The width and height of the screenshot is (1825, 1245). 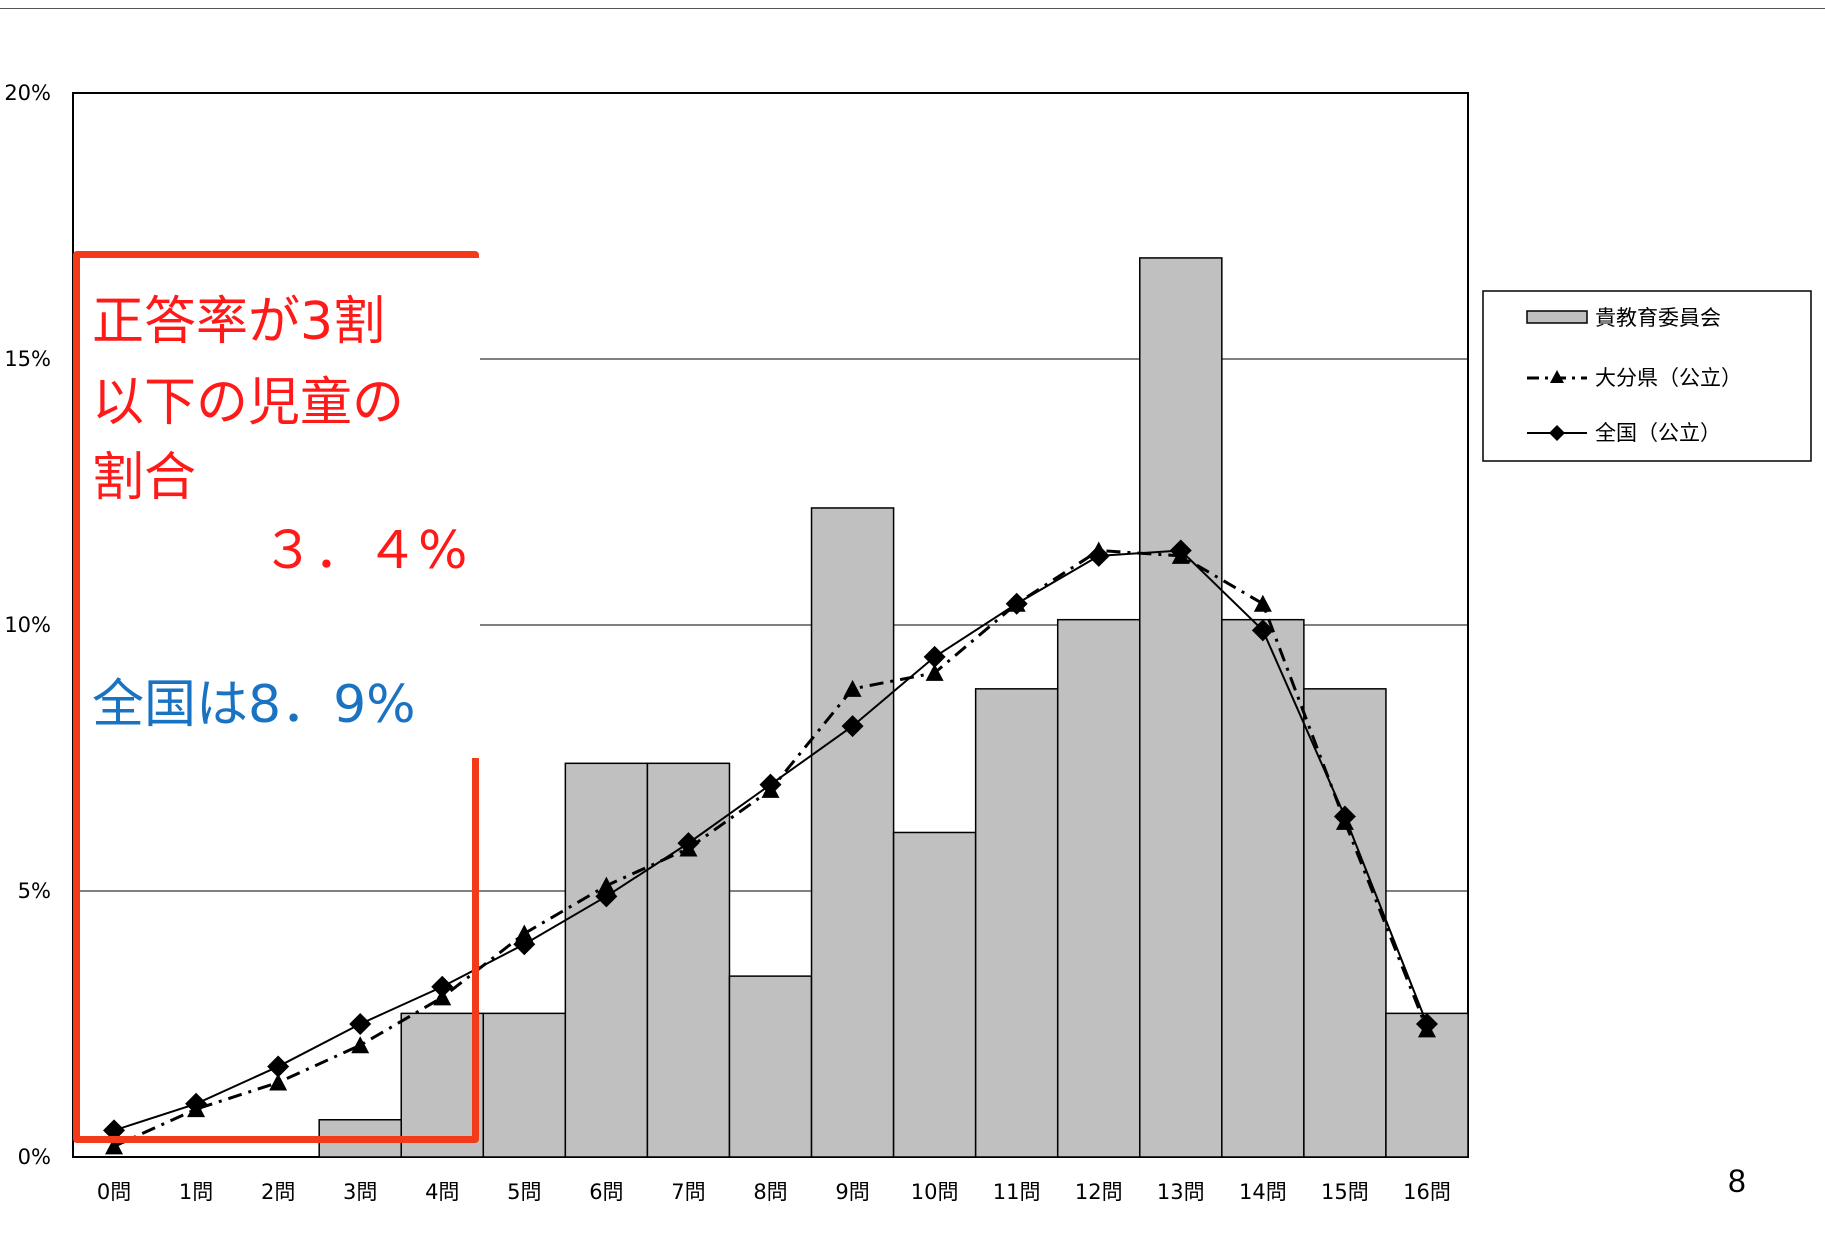 I want to click on annotation-line-1: 正答率が3割, so click(x=239, y=322).